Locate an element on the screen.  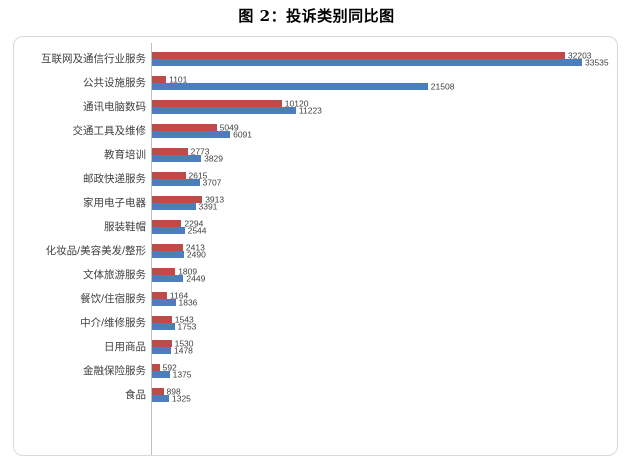
bar-red-series: 898 is located at coordinates (166, 391).